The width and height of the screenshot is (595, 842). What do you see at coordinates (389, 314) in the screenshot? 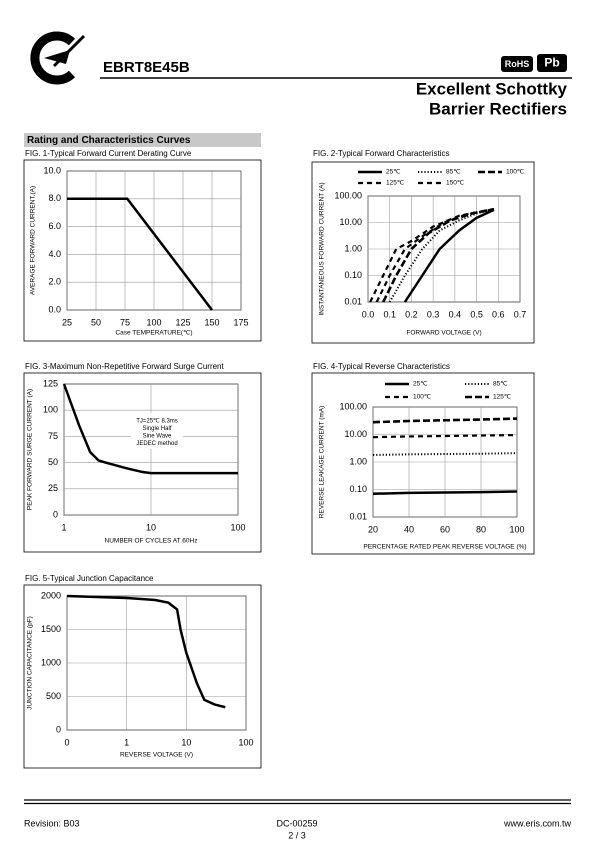
I see `x-tick-label: 0.1` at bounding box center [389, 314].